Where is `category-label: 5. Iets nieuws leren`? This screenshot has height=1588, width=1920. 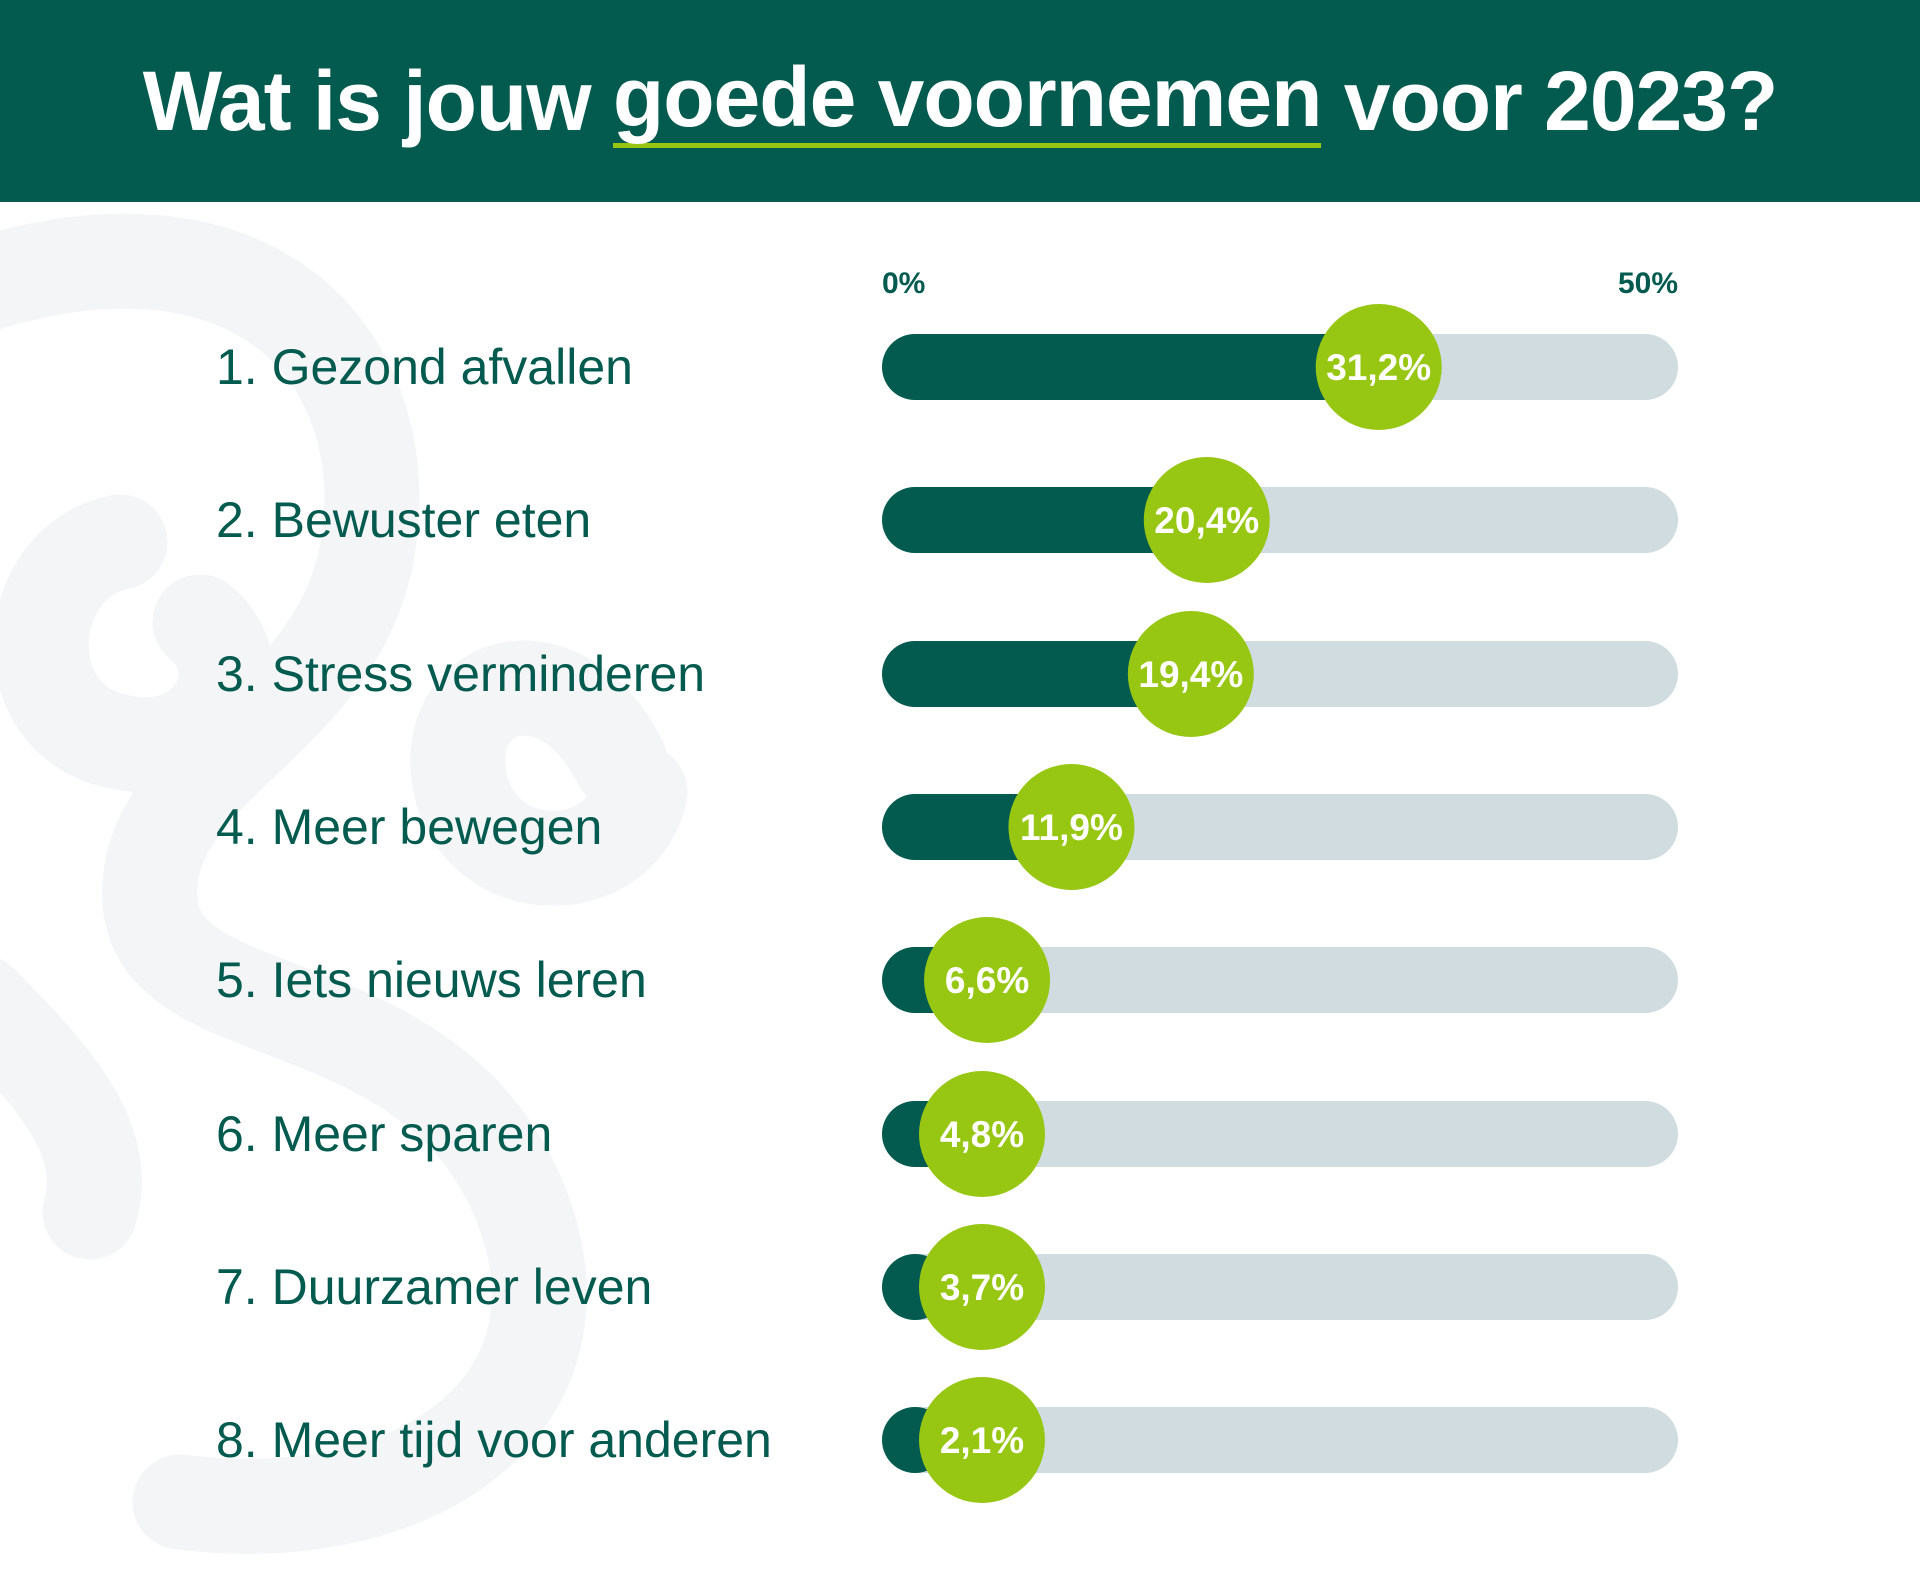 category-label: 5. Iets nieuws leren is located at coordinates (431, 980).